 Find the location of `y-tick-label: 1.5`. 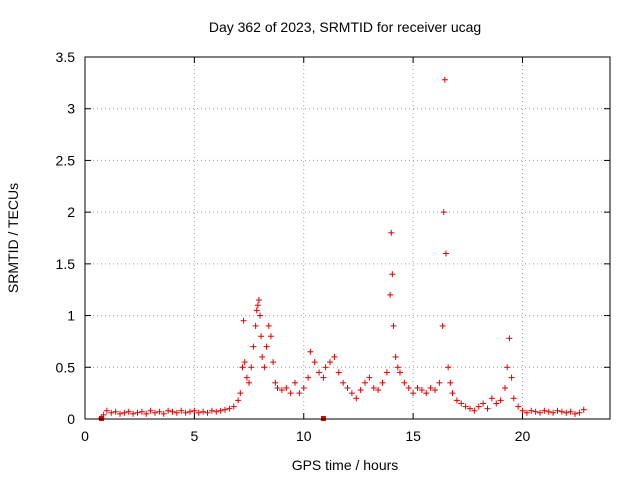

y-tick-label: 1.5 is located at coordinates (66, 264).